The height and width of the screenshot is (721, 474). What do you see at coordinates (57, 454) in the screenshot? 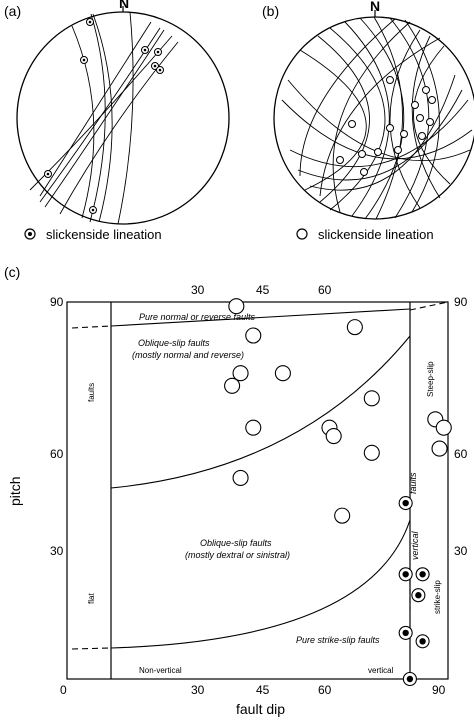
I see `y-tick-60: 60` at bounding box center [57, 454].